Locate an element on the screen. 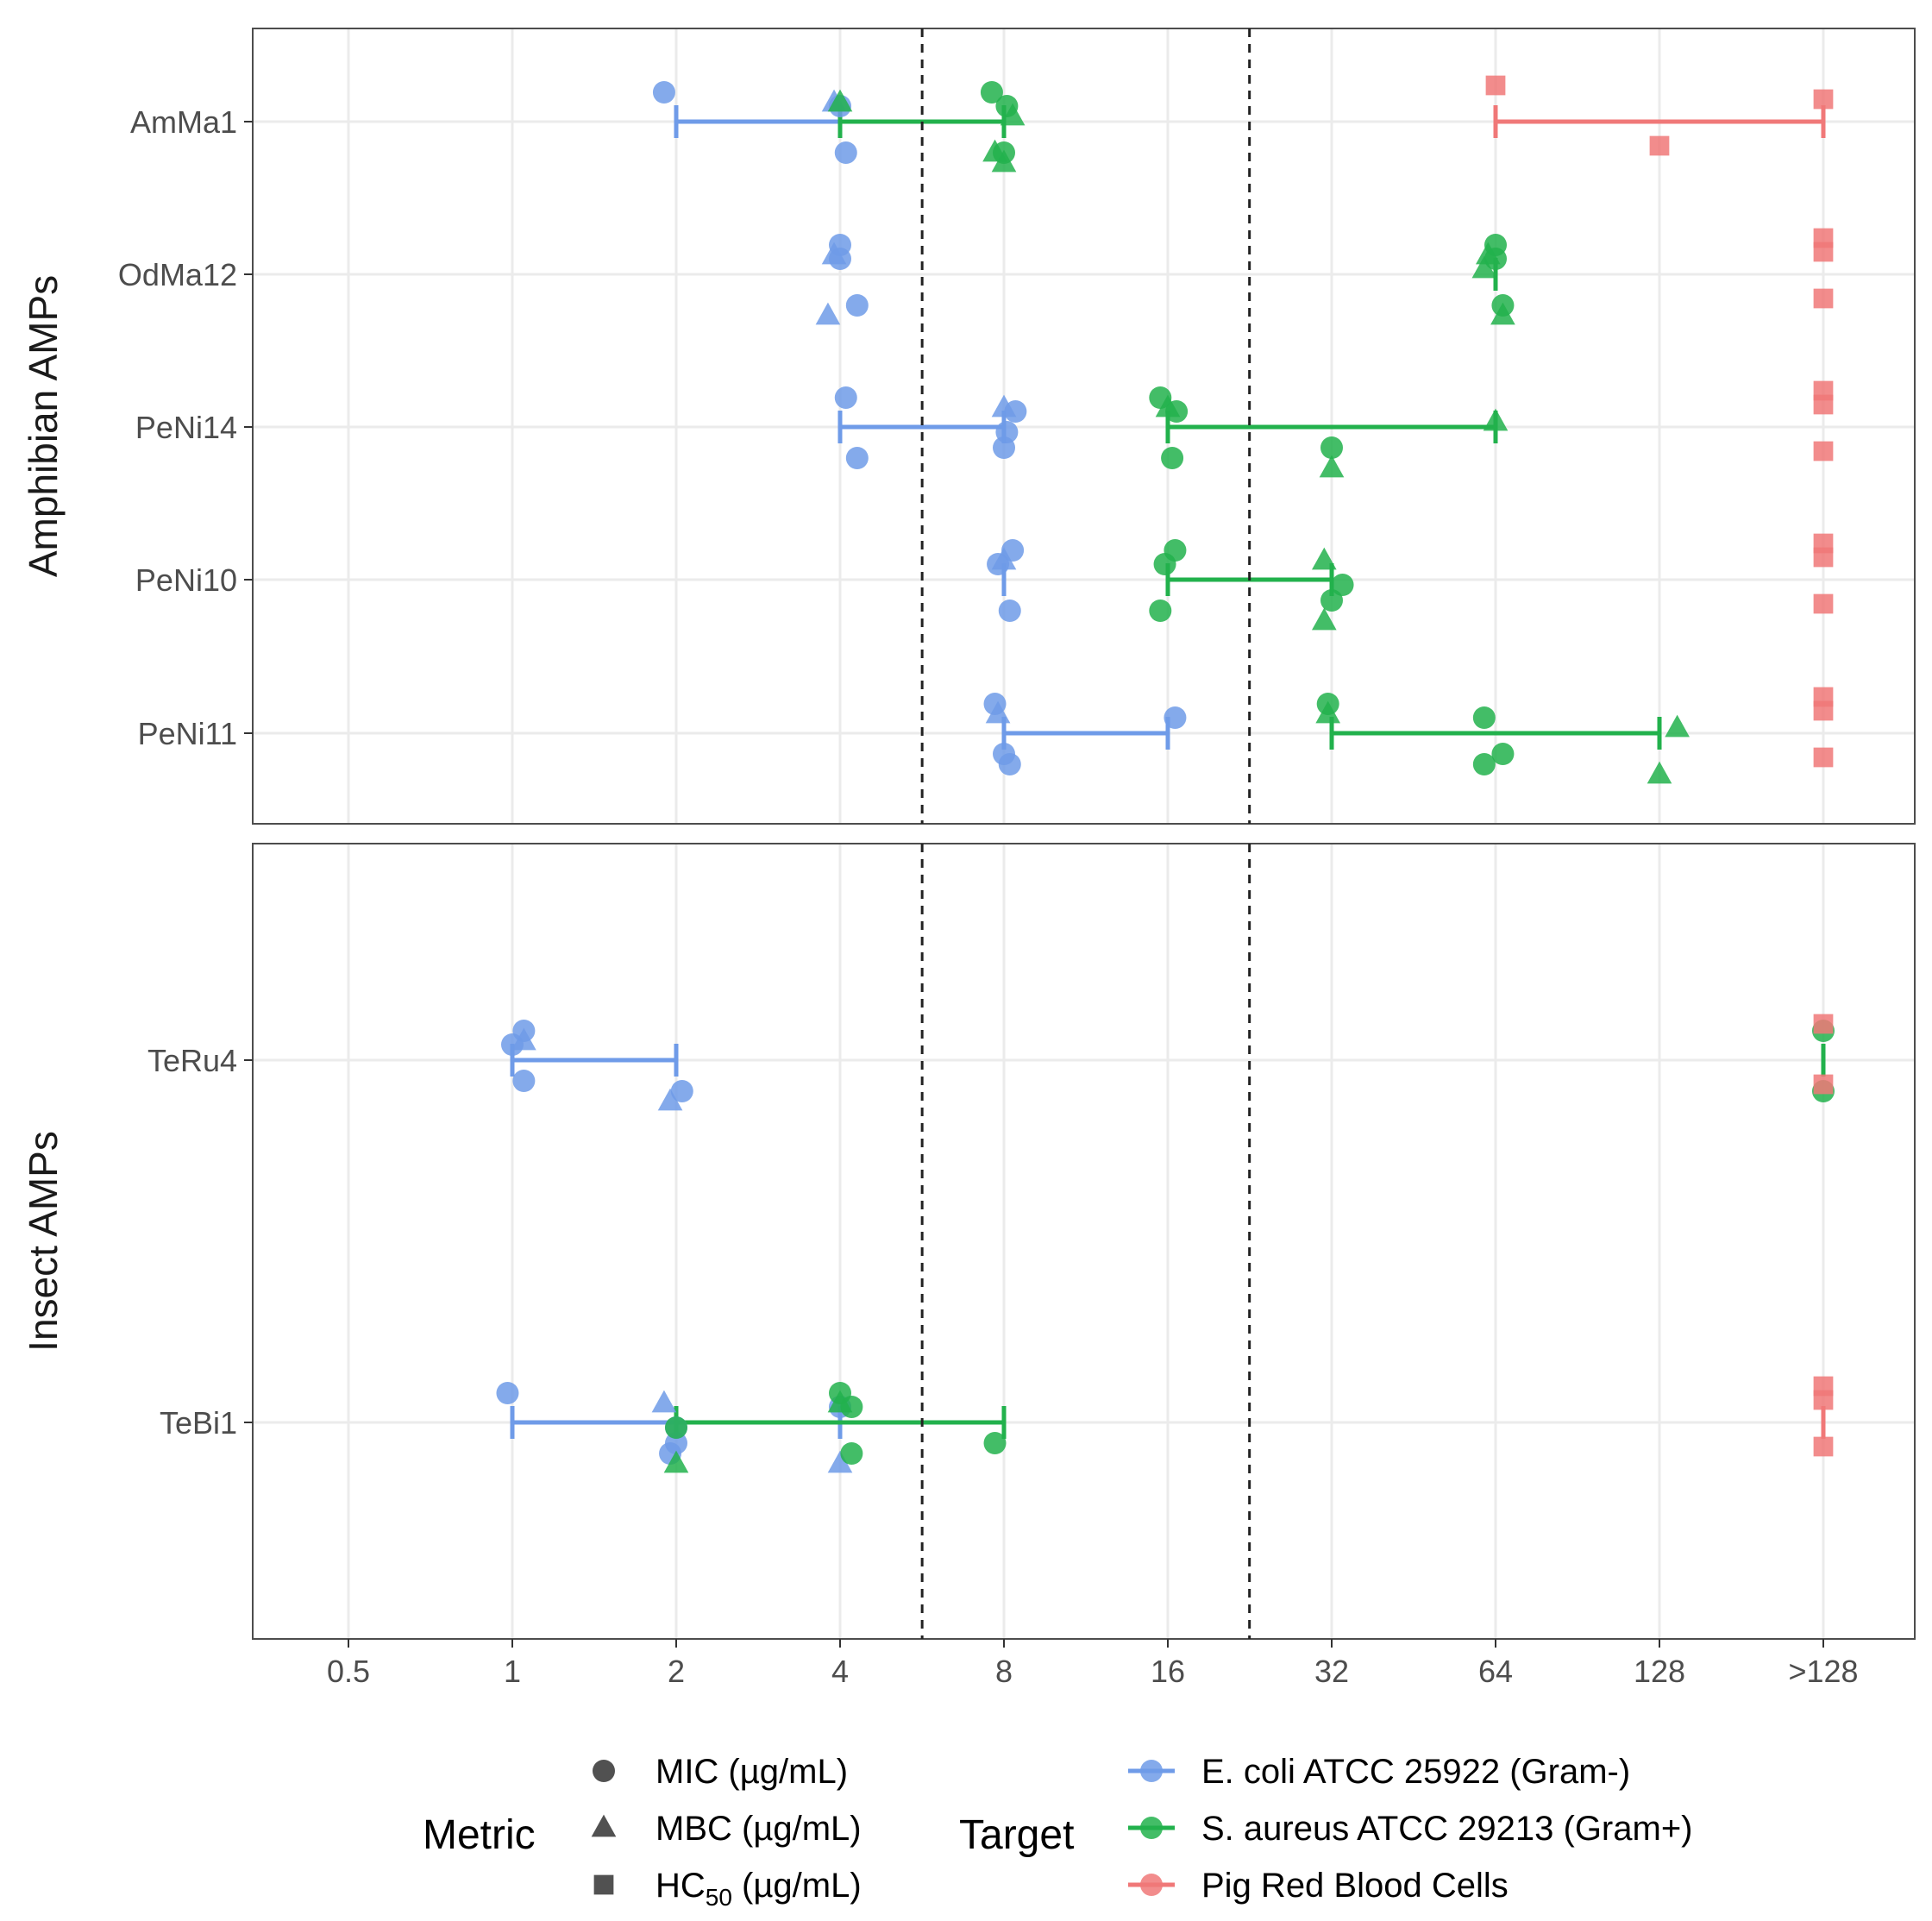 The height and width of the screenshot is (1921, 1932). x-tick-label-128: 128 is located at coordinates (1659, 1671).